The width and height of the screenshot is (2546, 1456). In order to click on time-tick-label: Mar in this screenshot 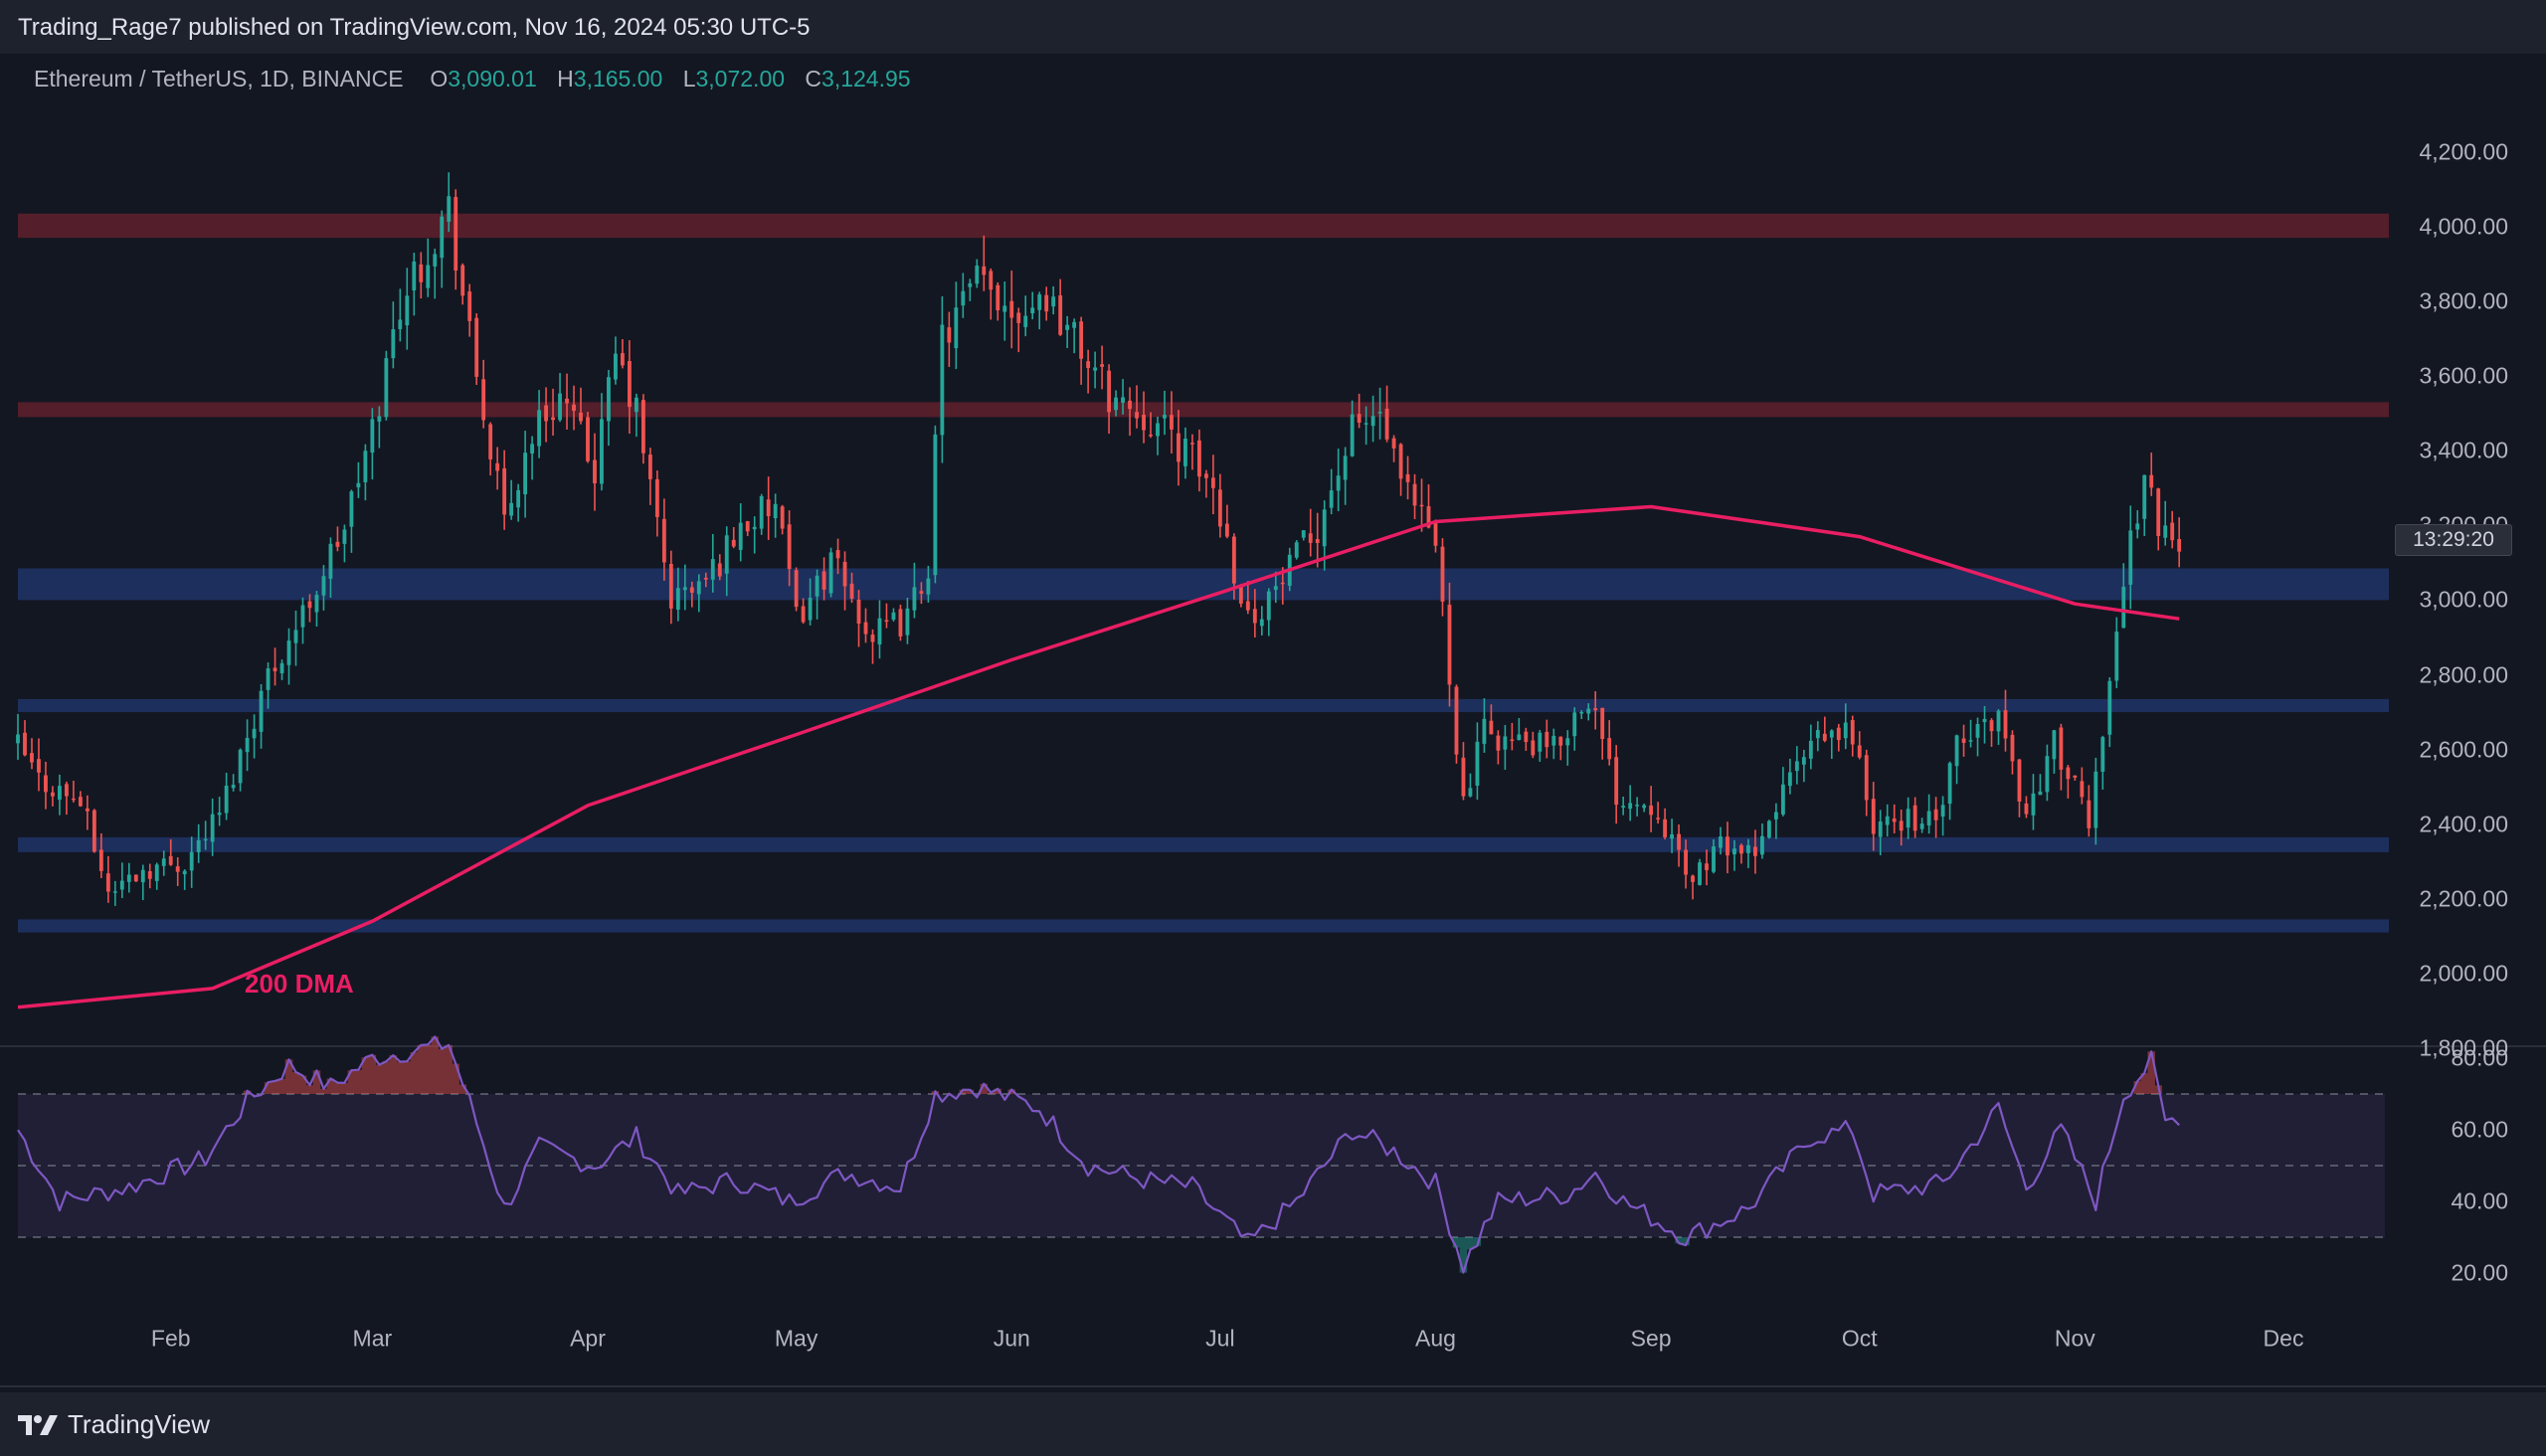, I will do `click(372, 1338)`.